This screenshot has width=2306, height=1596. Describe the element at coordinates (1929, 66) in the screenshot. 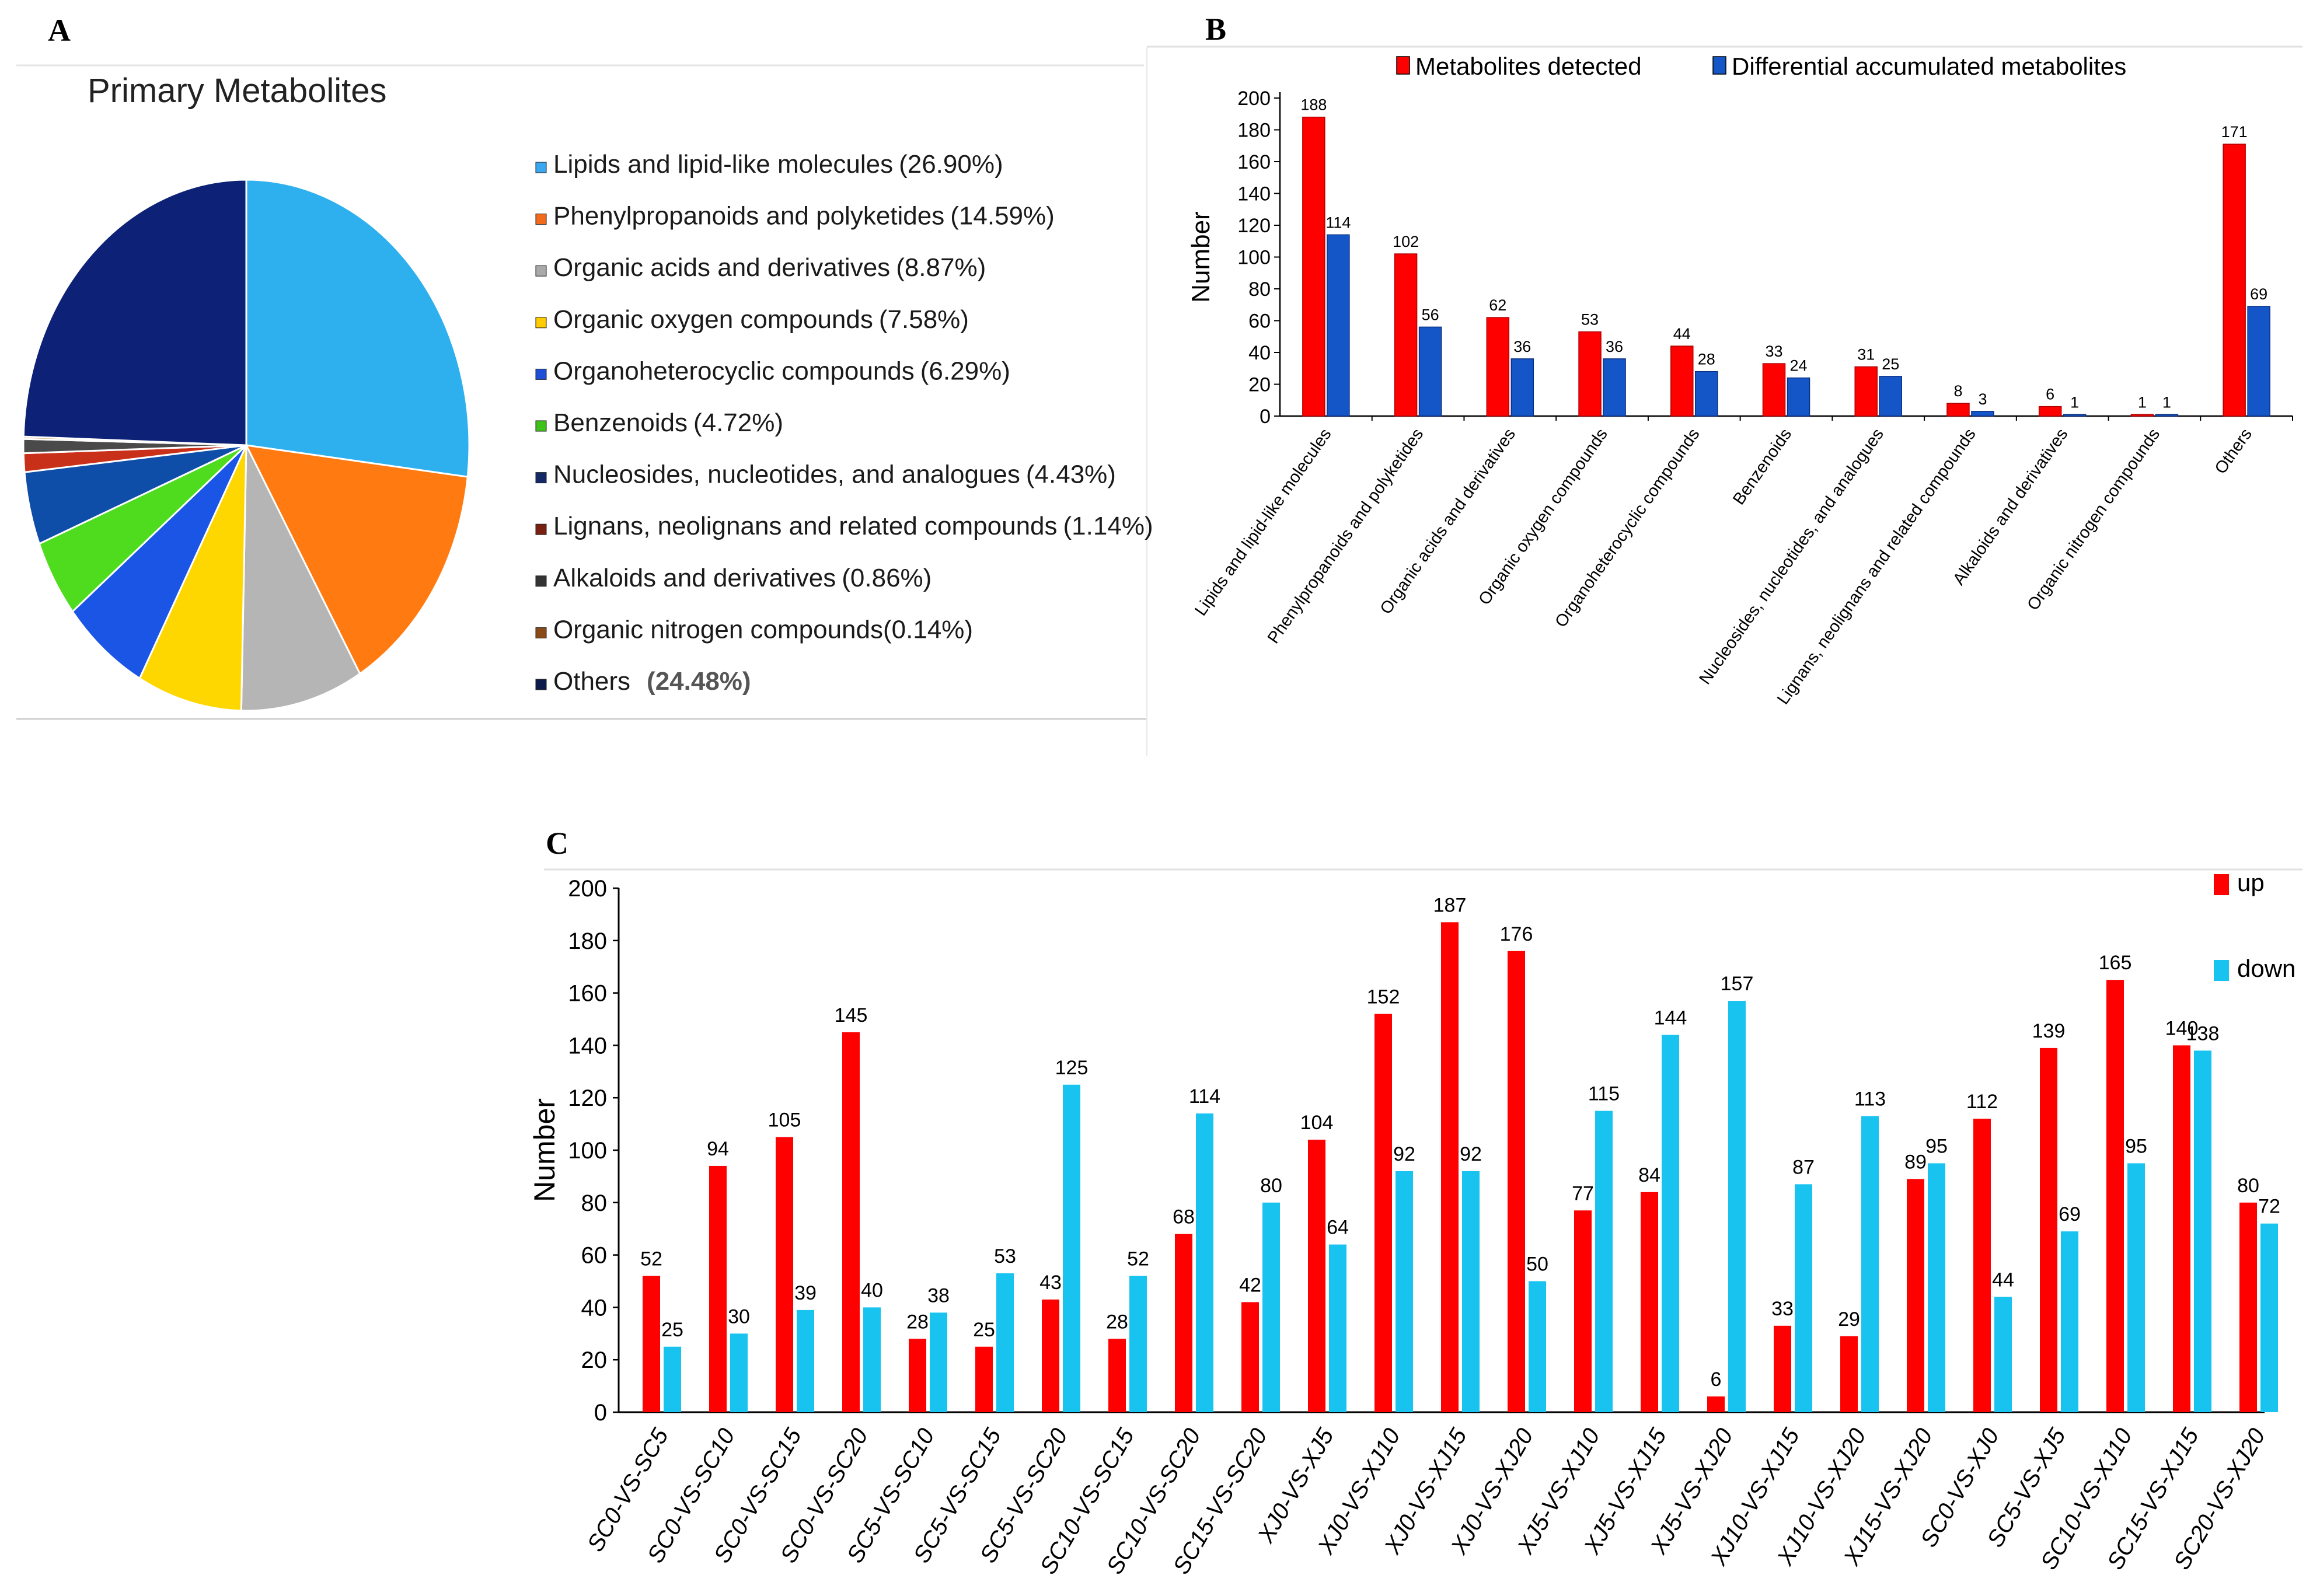

I see `legend-label: Differential accumulated metabolites` at that location.